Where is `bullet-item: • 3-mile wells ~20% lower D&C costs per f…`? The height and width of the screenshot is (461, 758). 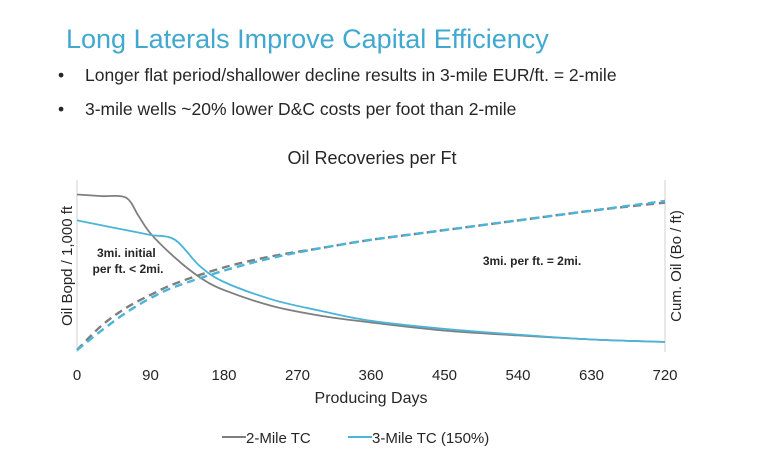 bullet-item: • 3-mile wells ~20% lower D&C costs per f… is located at coordinates (337, 115).